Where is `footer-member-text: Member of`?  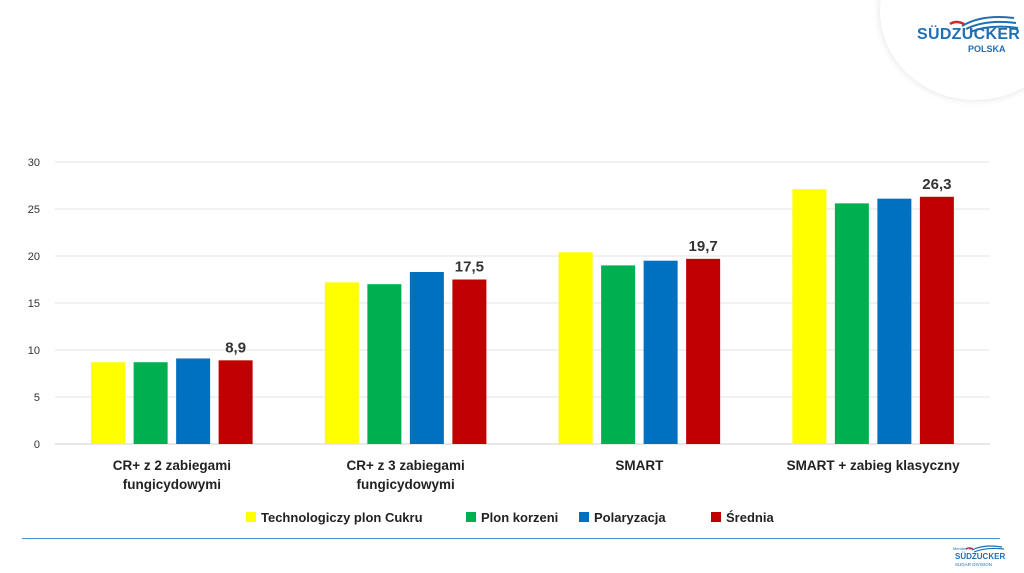
footer-member-text: Member of is located at coordinates (963, 548).